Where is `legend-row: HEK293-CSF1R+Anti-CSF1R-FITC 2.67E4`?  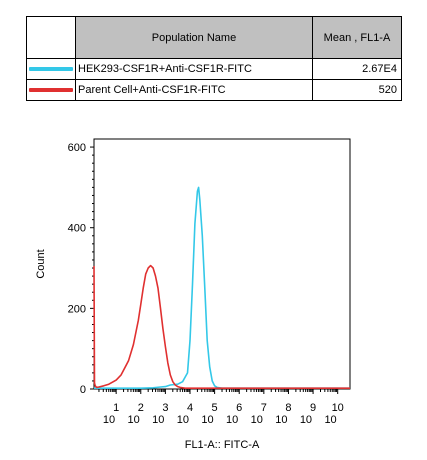 legend-row: HEK293-CSF1R+Anti-CSF1R-FITC 2.67E4 is located at coordinates (214, 69).